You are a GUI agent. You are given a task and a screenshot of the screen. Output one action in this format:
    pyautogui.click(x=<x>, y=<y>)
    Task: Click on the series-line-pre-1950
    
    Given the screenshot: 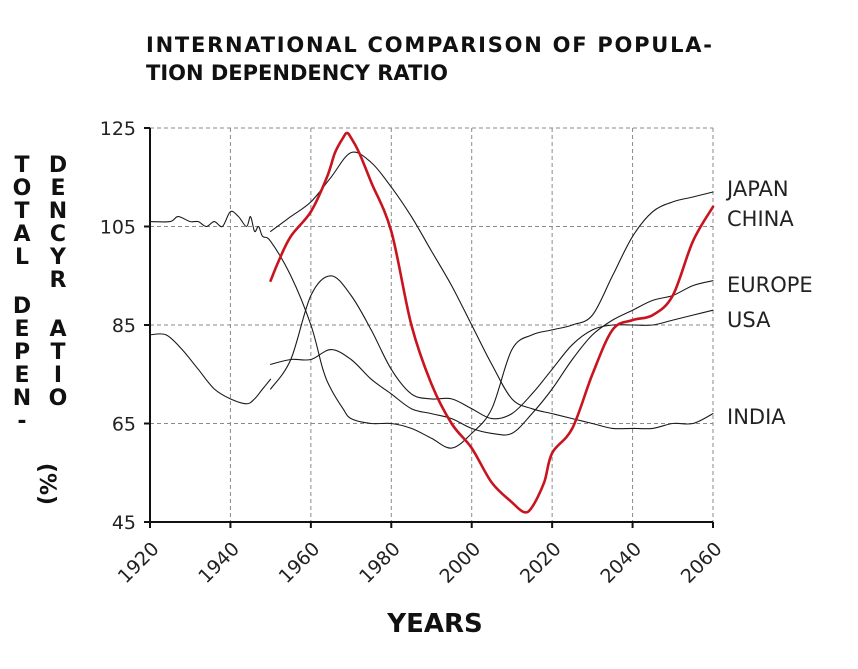 What is the action you would take?
    pyautogui.click(x=210, y=369)
    